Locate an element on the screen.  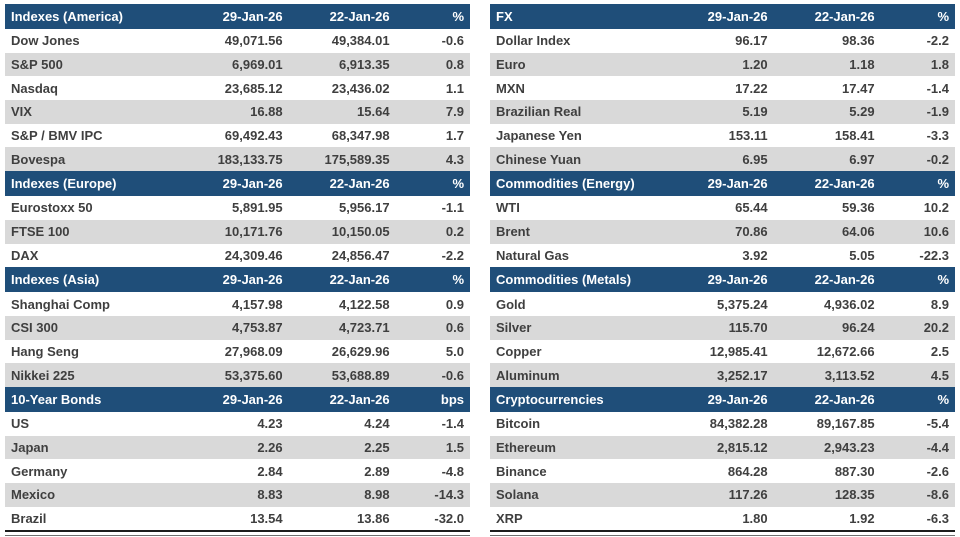
change-value: -14.3 is located at coordinates (432, 495).